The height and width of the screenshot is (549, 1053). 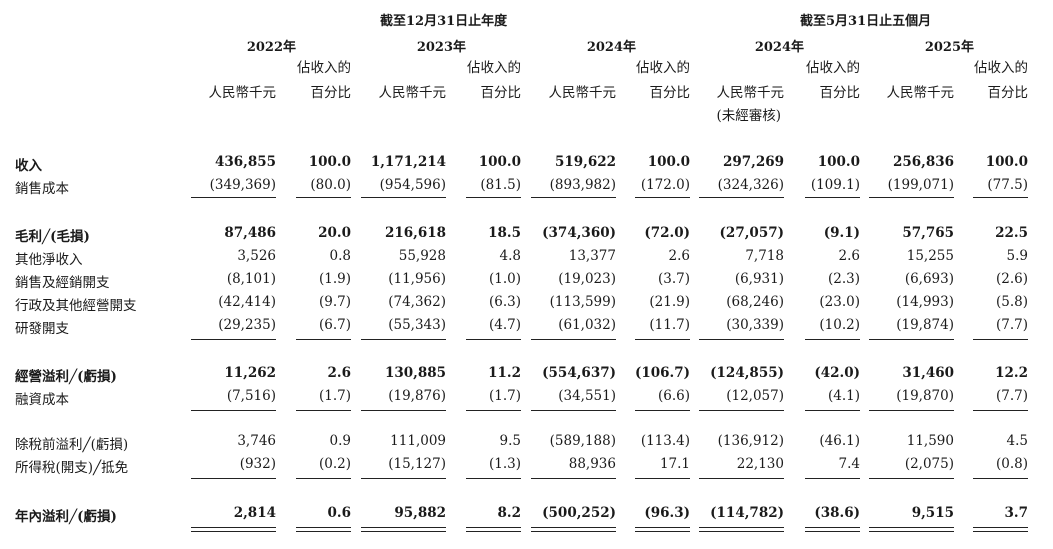 What do you see at coordinates (510, 256) in the screenshot?
I see `pct-cell: 4.8` at bounding box center [510, 256].